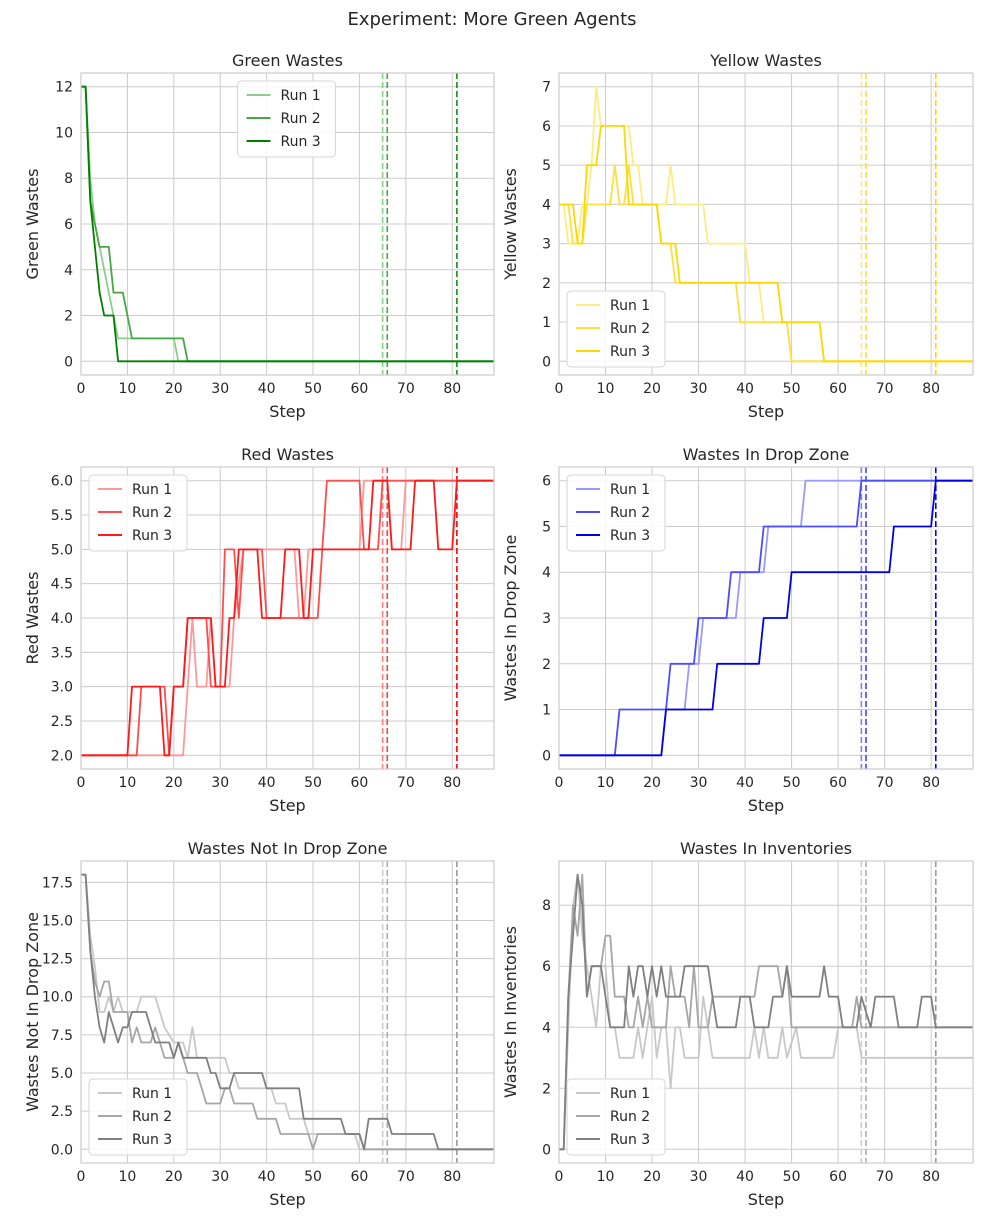 This screenshot has width=984, height=1226. What do you see at coordinates (57, 883) in the screenshot?
I see `y-tick-label: 17.5` at bounding box center [57, 883].